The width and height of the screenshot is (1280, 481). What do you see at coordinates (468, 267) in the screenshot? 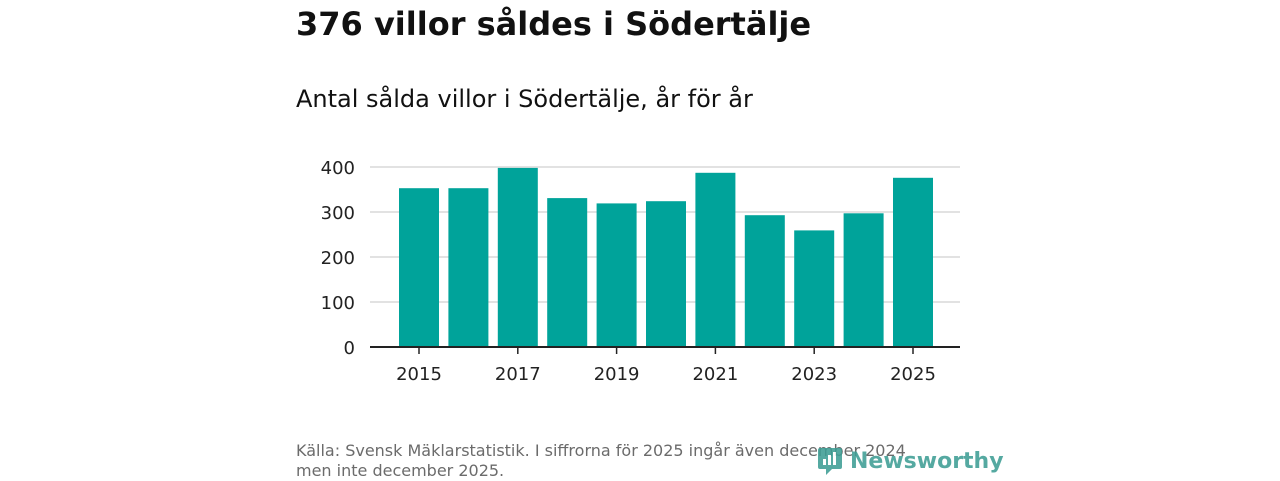
I see `bar-2016` at bounding box center [468, 267].